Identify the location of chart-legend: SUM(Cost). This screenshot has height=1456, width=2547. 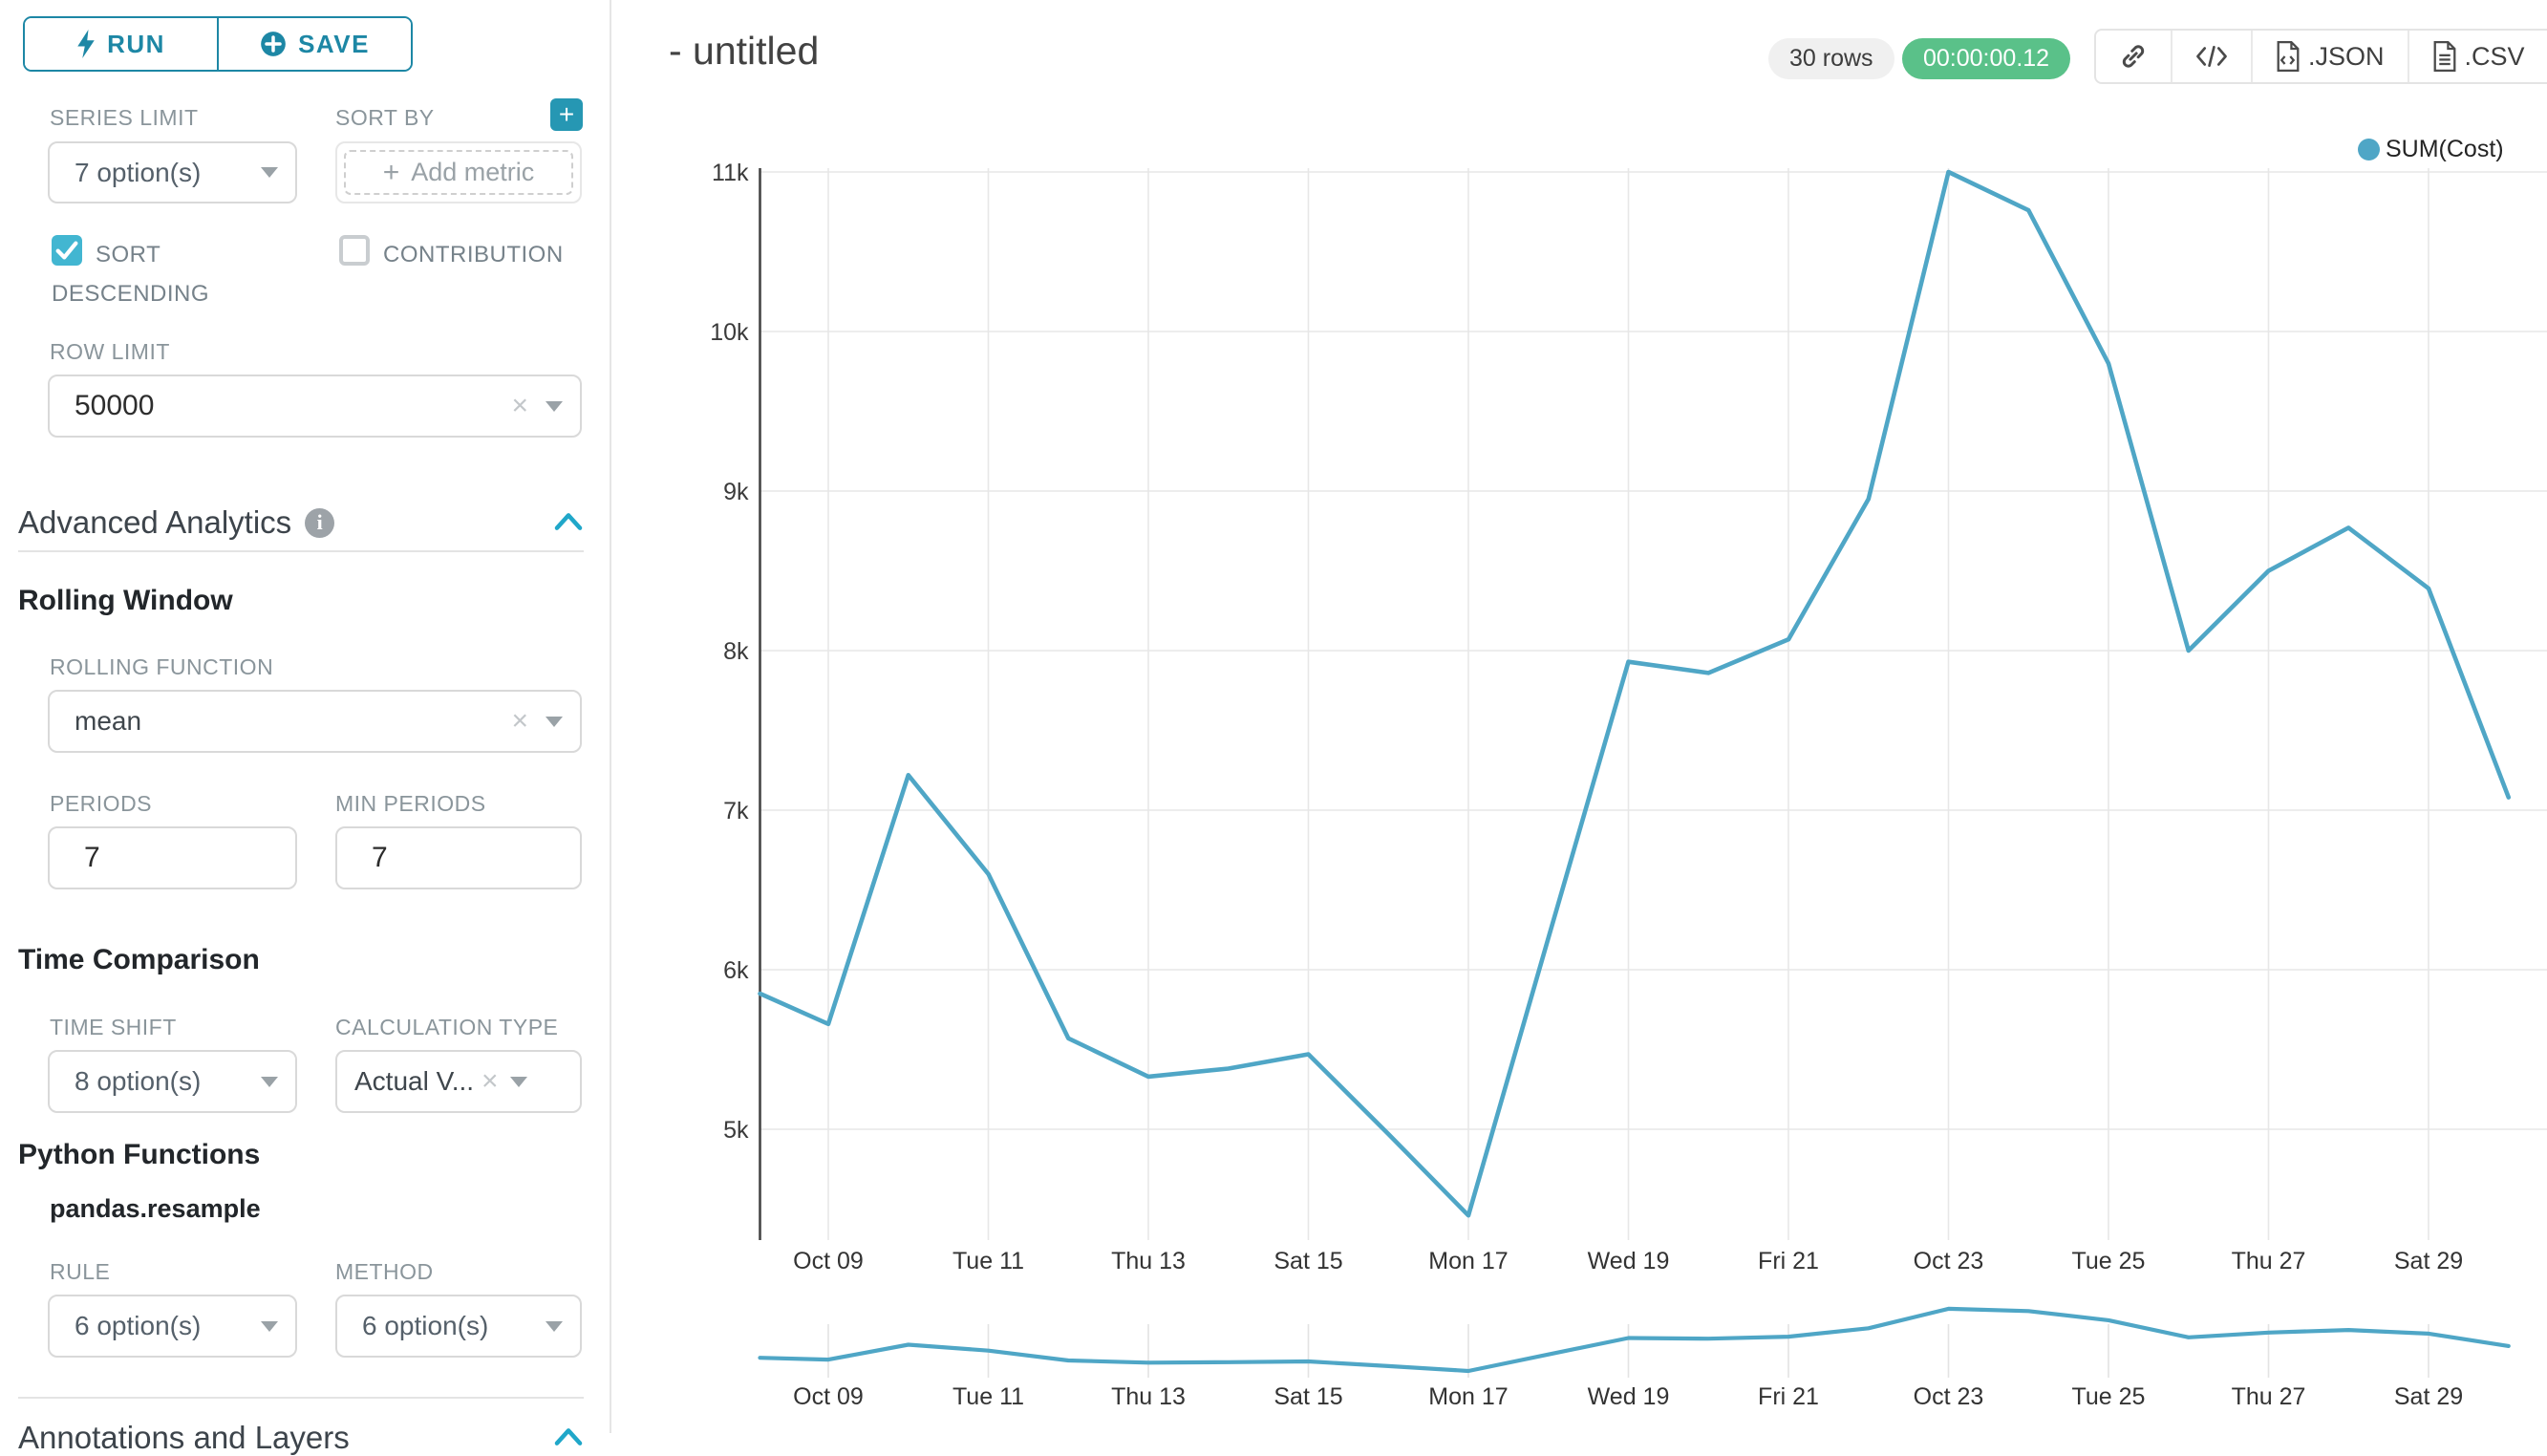
(2431, 149).